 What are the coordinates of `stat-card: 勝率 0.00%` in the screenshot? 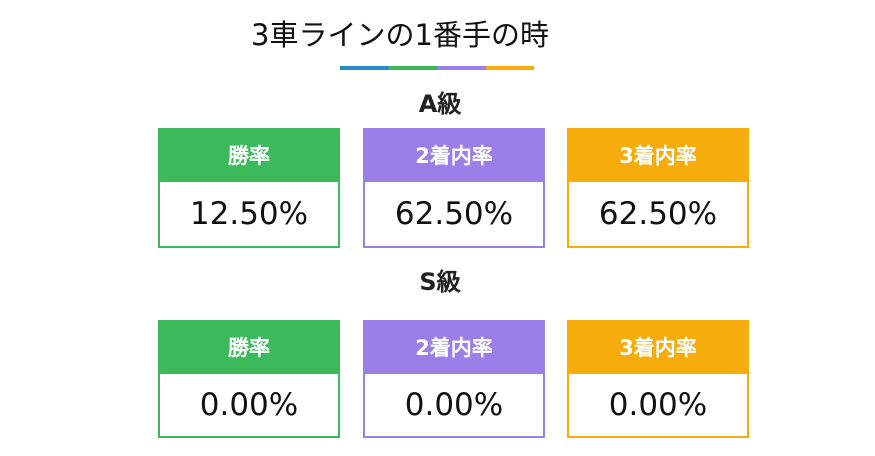 It's located at (249, 379).